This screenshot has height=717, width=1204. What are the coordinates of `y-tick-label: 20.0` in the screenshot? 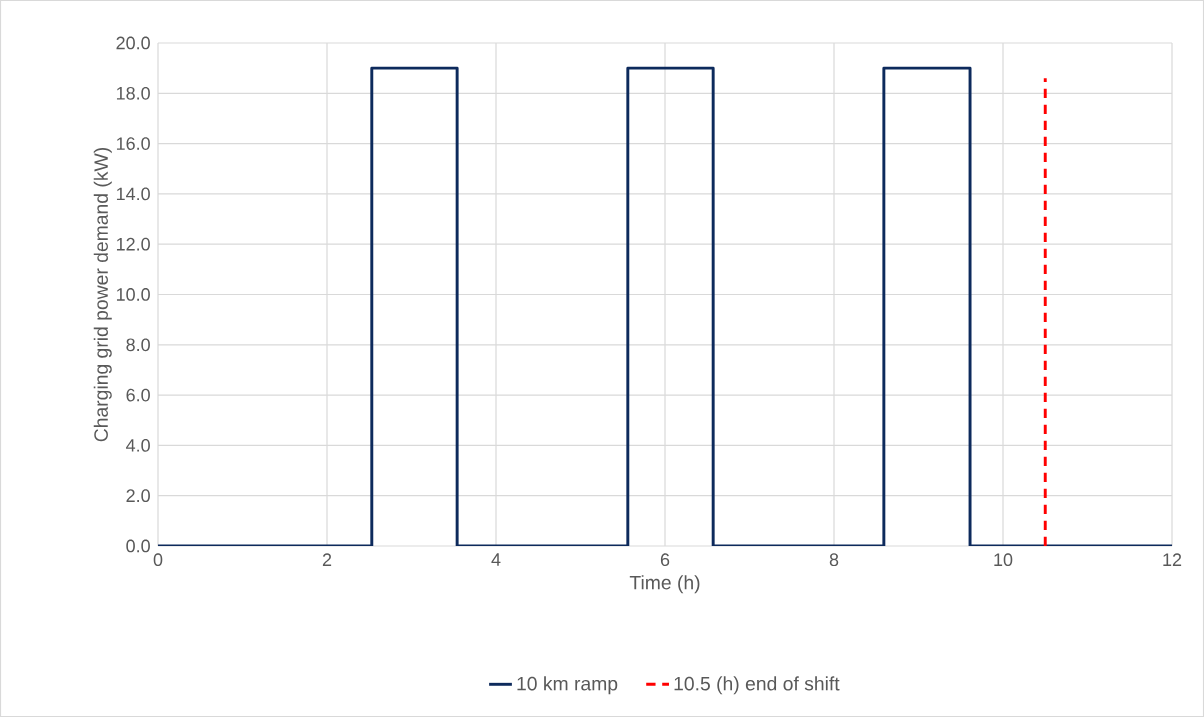 It's located at (133, 43).